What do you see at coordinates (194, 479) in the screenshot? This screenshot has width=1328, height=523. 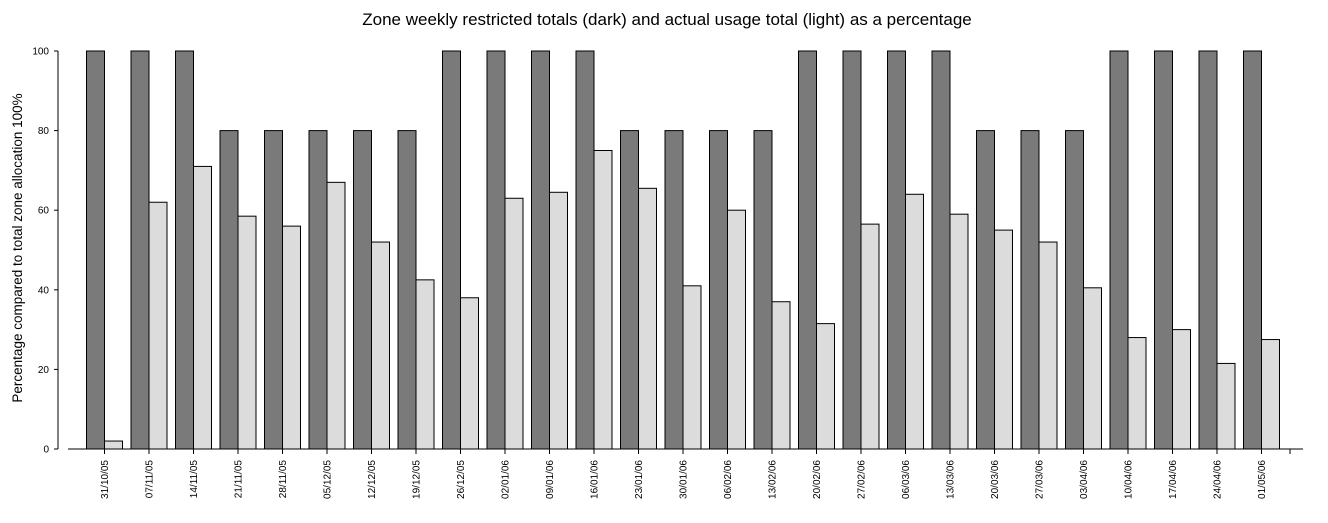 I see `x-tick-label: 14/11/05` at bounding box center [194, 479].